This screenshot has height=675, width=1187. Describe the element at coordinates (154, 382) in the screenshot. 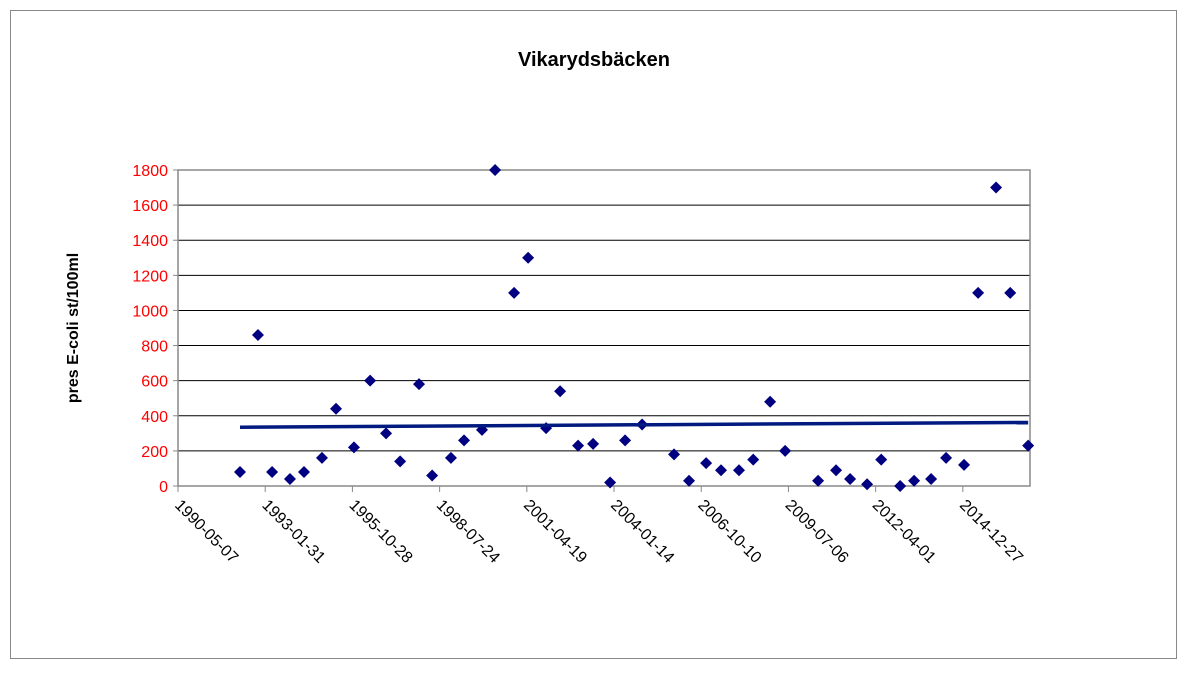

I see `y-tick-label: 600` at that location.